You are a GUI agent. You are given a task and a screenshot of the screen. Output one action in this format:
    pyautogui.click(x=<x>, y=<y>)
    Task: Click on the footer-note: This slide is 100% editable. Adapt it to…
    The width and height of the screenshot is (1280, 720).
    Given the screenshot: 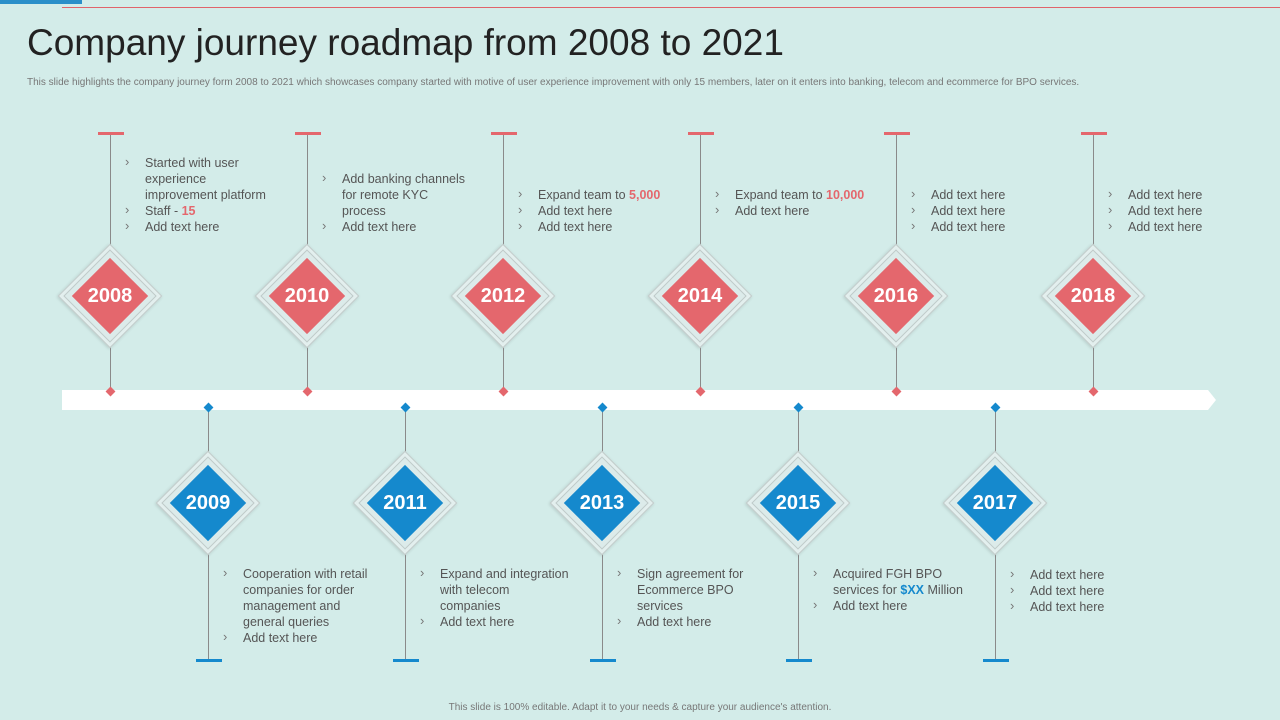 What is the action you would take?
    pyautogui.click(x=640, y=707)
    